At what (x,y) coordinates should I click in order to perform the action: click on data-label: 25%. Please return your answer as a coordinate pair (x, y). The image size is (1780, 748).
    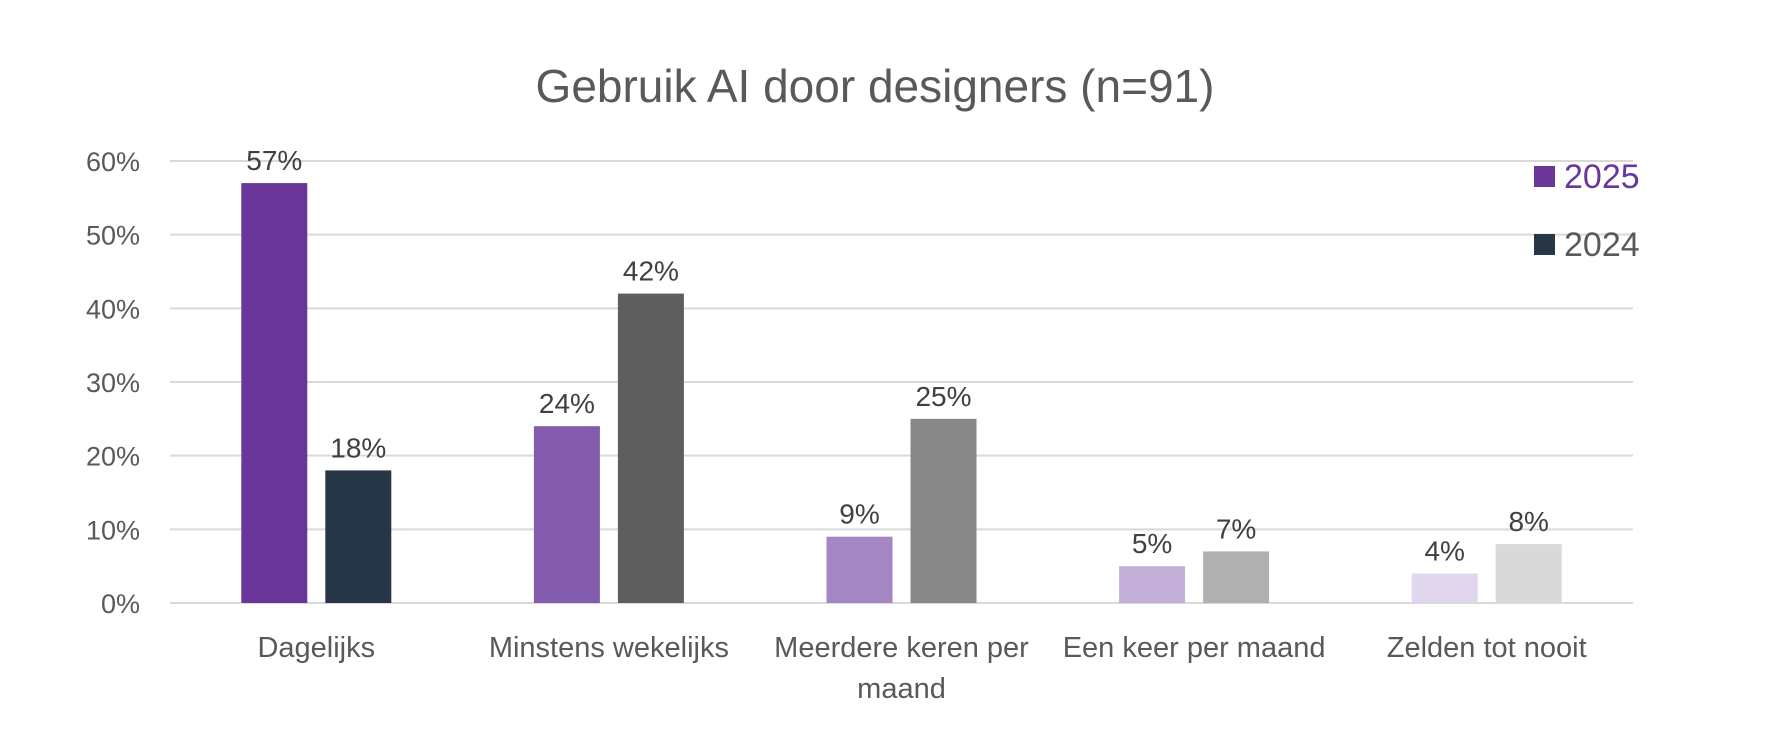
    Looking at the image, I should click on (943, 396).